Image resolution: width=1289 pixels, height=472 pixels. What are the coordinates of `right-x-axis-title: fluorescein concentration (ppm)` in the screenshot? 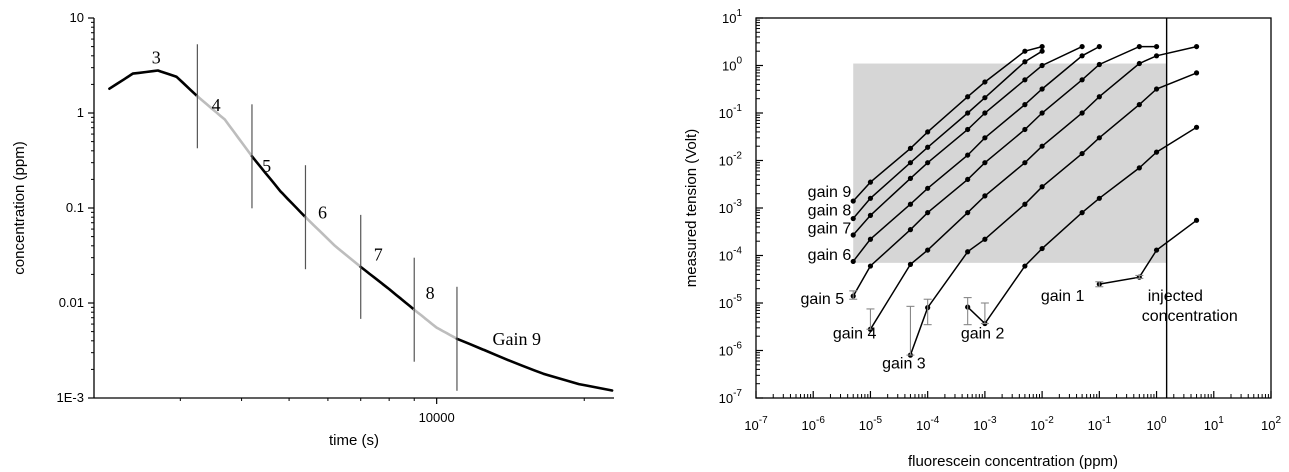 It's located at (1013, 461).